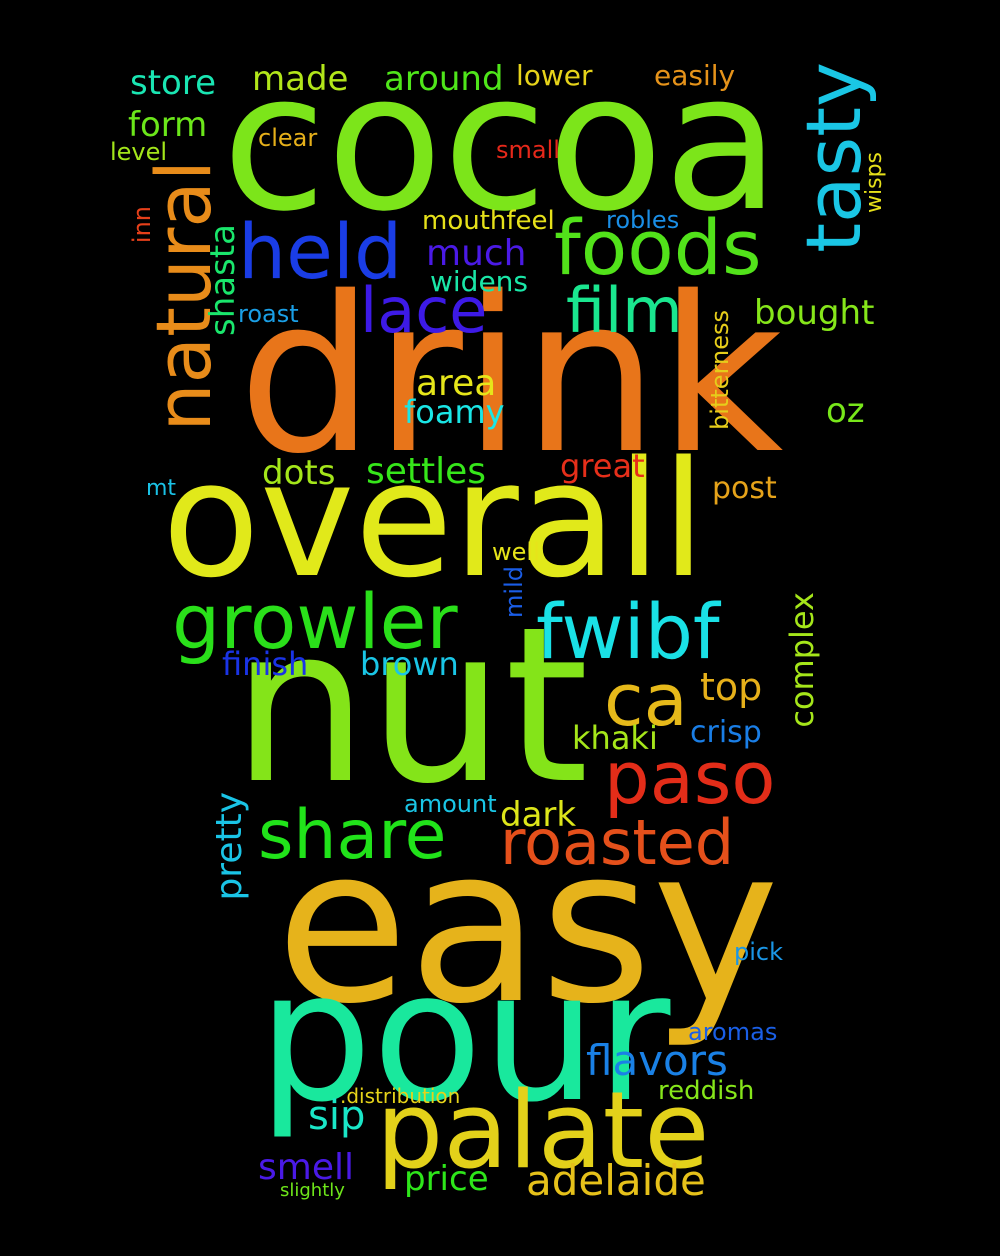  I want to click on word-shasta: shasta, so click(223, 280).